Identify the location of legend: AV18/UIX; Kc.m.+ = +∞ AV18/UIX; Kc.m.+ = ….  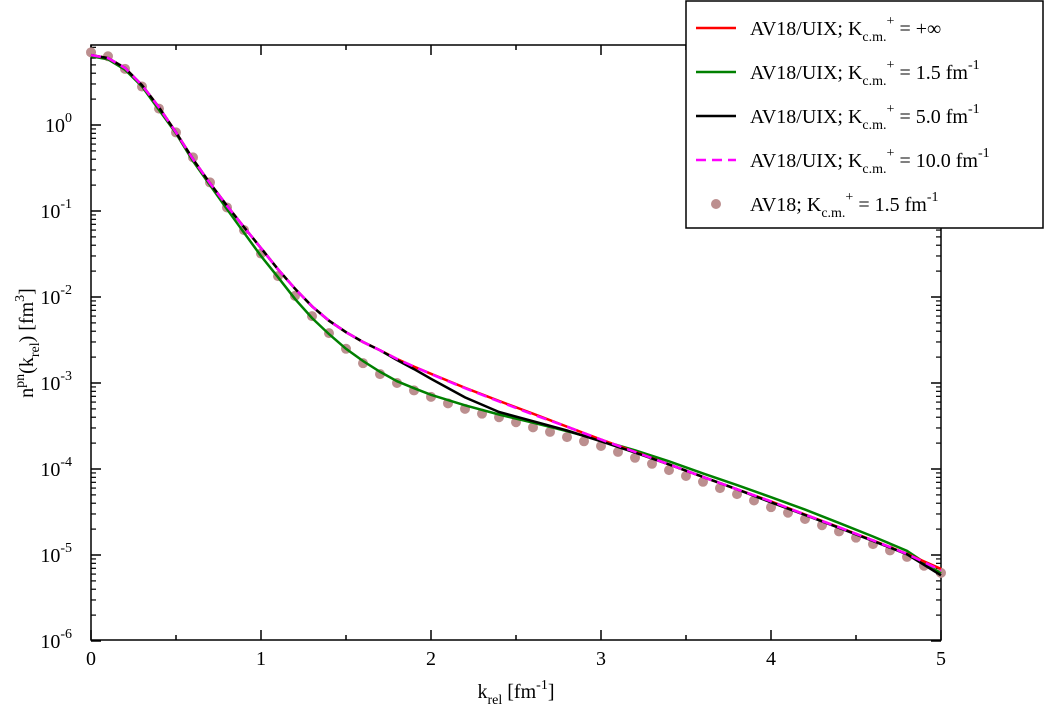
(864, 114).